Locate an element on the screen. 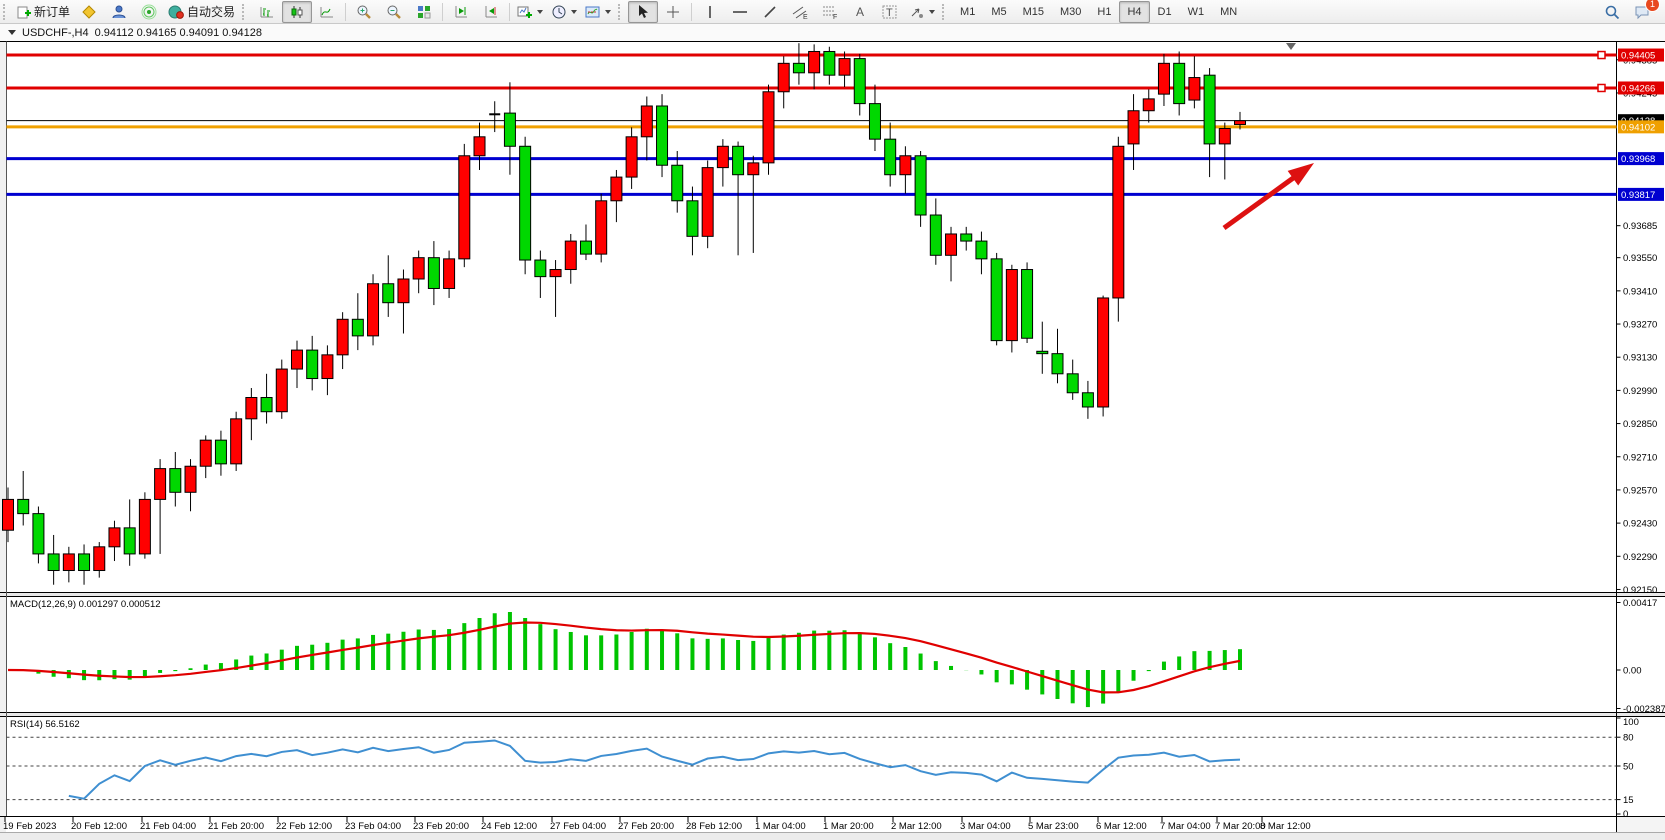  chart-ohlc-values: 0.94112 0.94165 0.94091 0.94128 is located at coordinates (178, 32).